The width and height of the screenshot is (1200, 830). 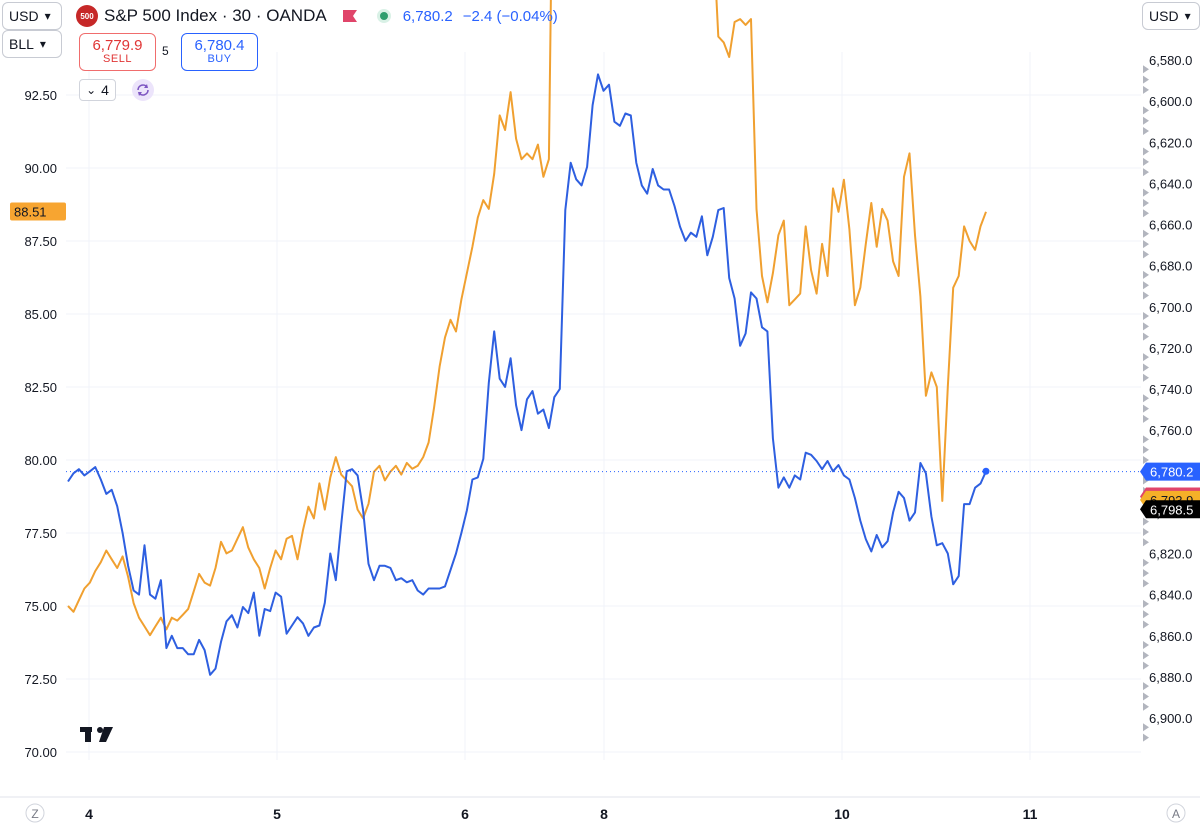 What do you see at coordinates (165, 51) in the screenshot?
I see `spread-value: 5` at bounding box center [165, 51].